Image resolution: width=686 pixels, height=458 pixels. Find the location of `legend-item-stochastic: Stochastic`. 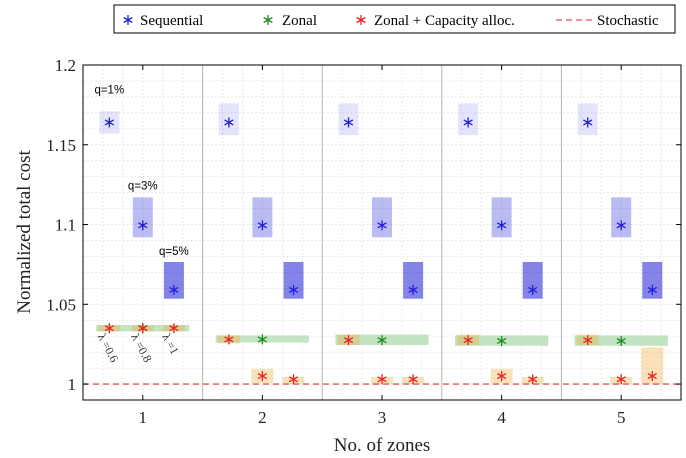

legend-item-stochastic: Stochastic is located at coordinates (607, 21).